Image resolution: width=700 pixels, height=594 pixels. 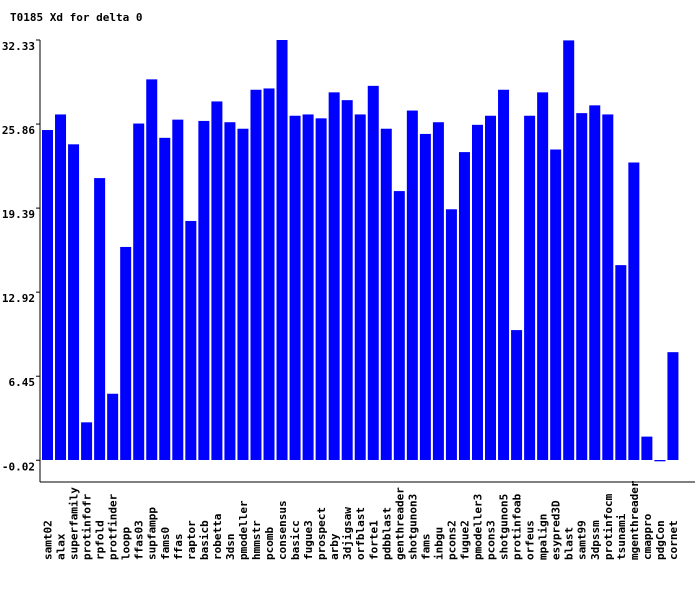 What do you see at coordinates (139, 540) in the screenshot?
I see `x-tick-label: ffas03` at bounding box center [139, 540].